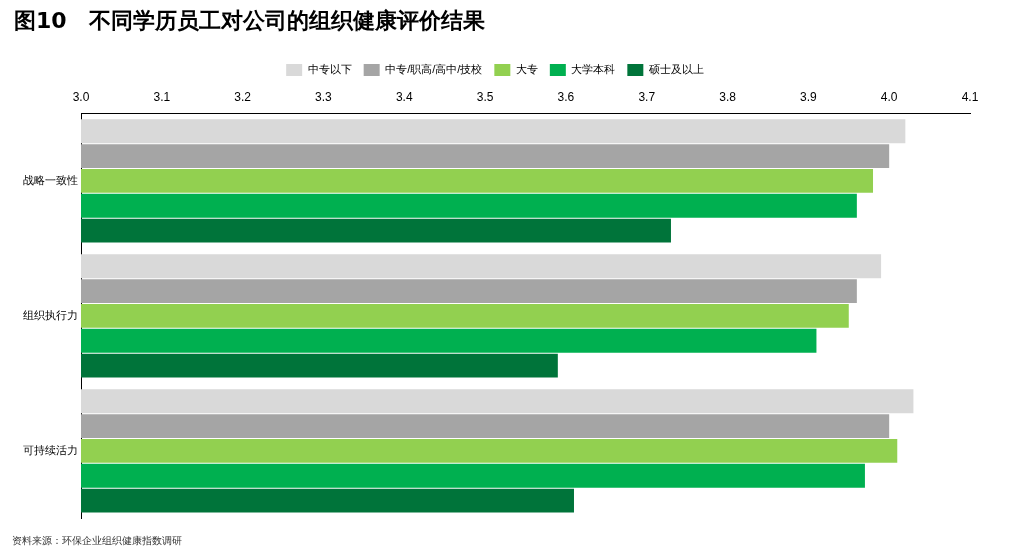  What do you see at coordinates (329, 69) in the screenshot?
I see `legend-label: 中专以下` at bounding box center [329, 69].